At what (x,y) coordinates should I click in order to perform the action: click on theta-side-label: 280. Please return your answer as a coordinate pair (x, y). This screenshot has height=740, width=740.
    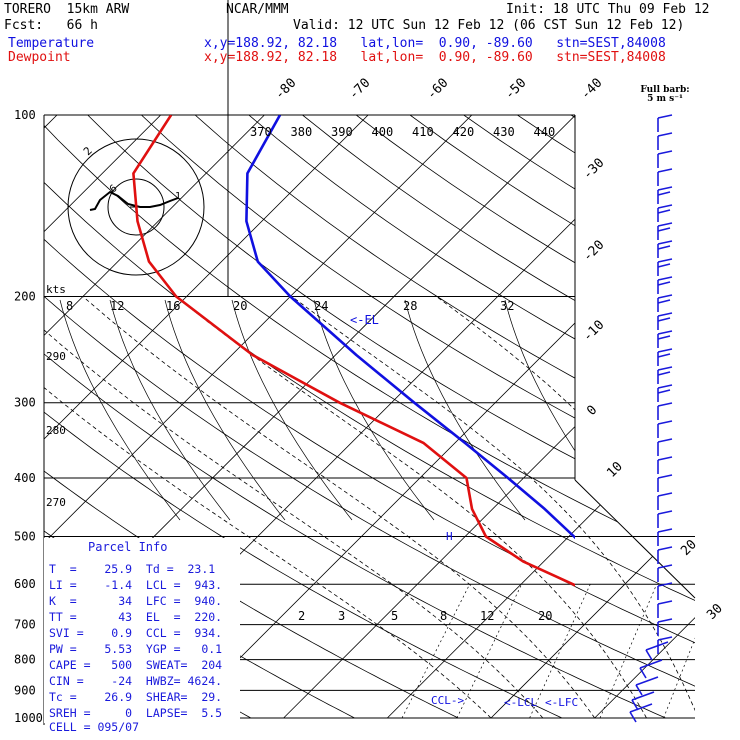
    Looking at the image, I should click on (56, 430).